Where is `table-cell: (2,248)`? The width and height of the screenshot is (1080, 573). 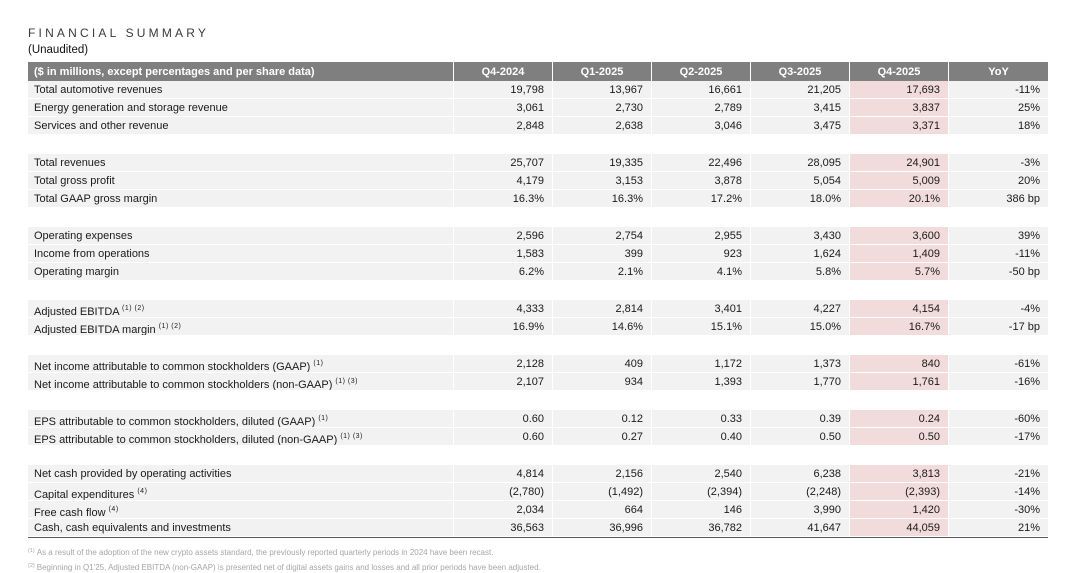
table-cell: (2,248) is located at coordinates (799, 492).